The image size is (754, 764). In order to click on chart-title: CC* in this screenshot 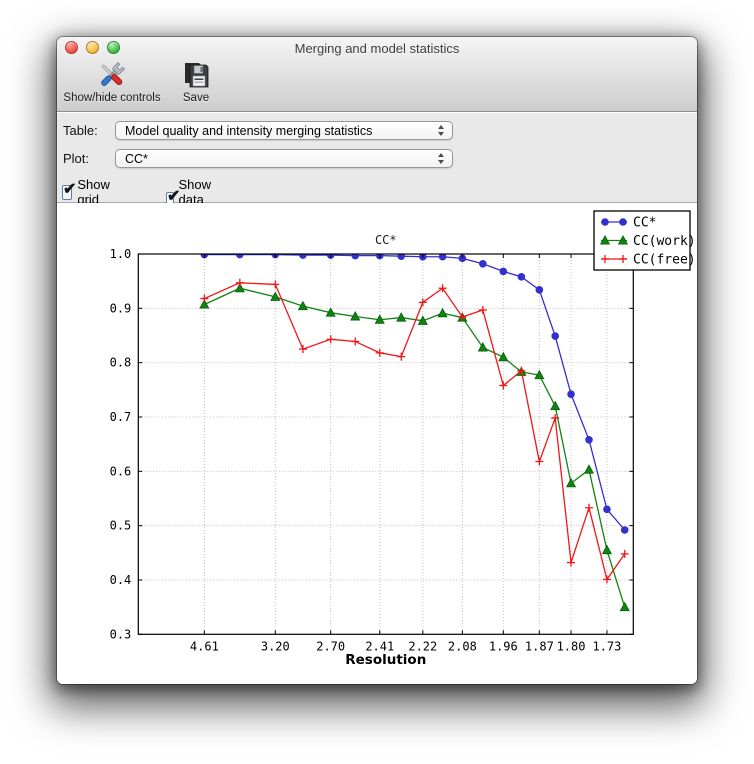, I will do `click(386, 240)`.